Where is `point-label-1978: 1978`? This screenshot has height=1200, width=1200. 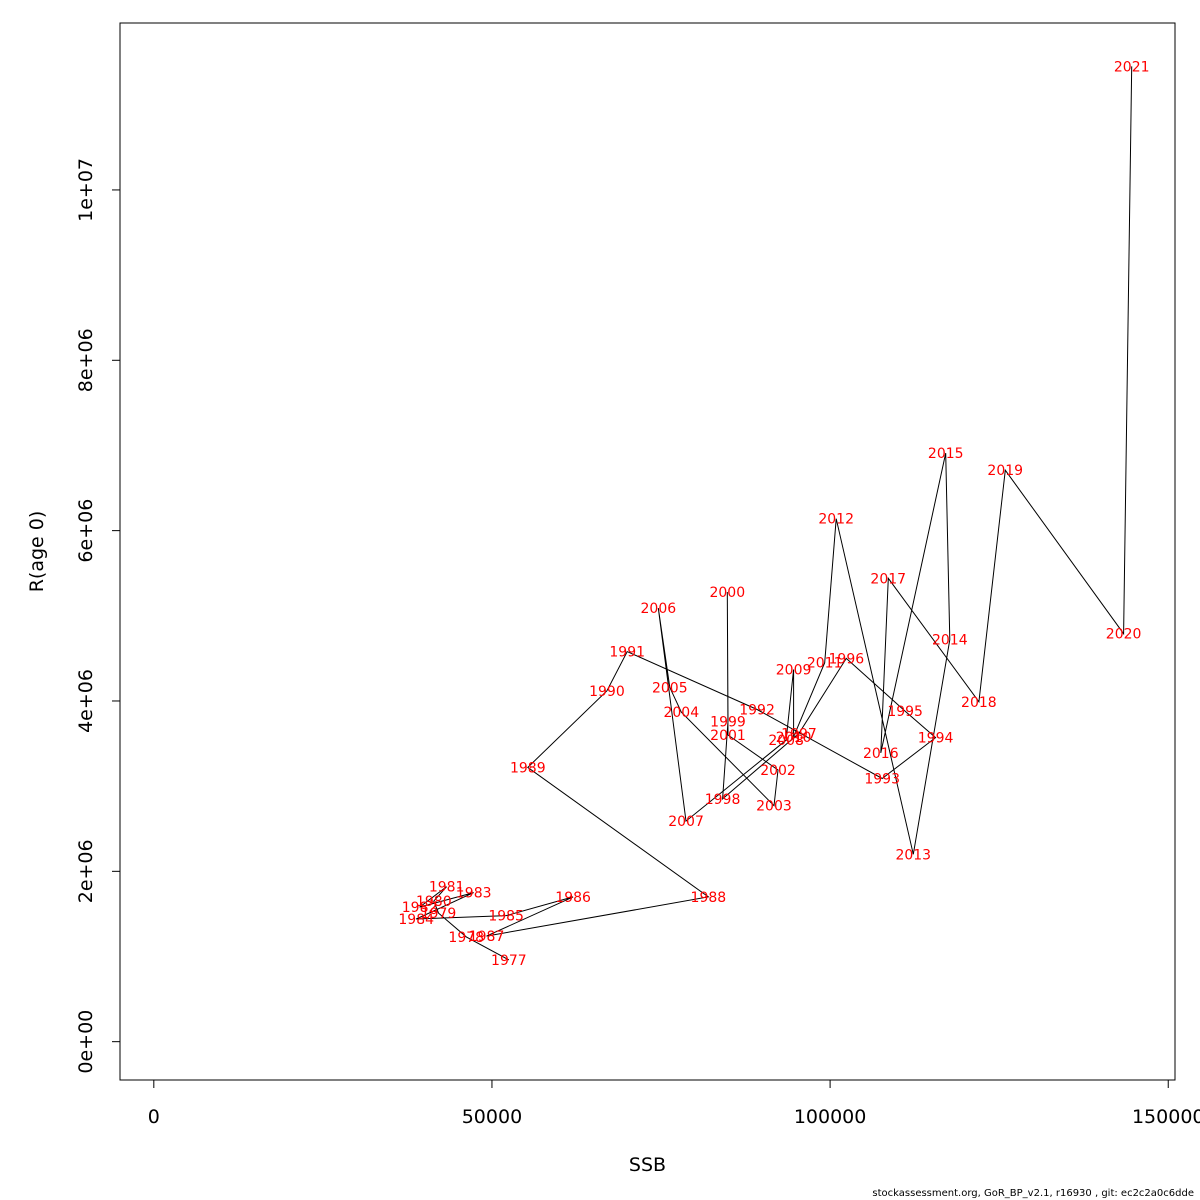 point-label-1978: 1978 is located at coordinates (466, 938).